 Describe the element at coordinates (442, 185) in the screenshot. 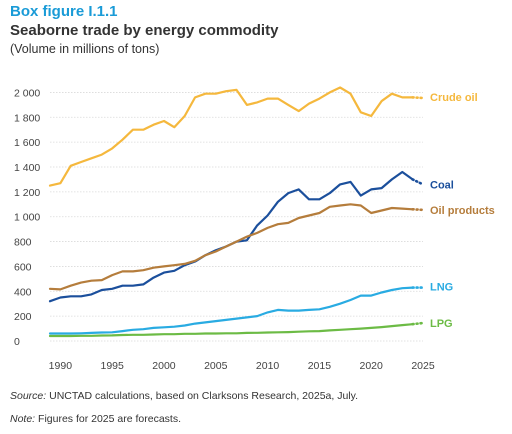

I see `series-label-coal: Coal` at that location.